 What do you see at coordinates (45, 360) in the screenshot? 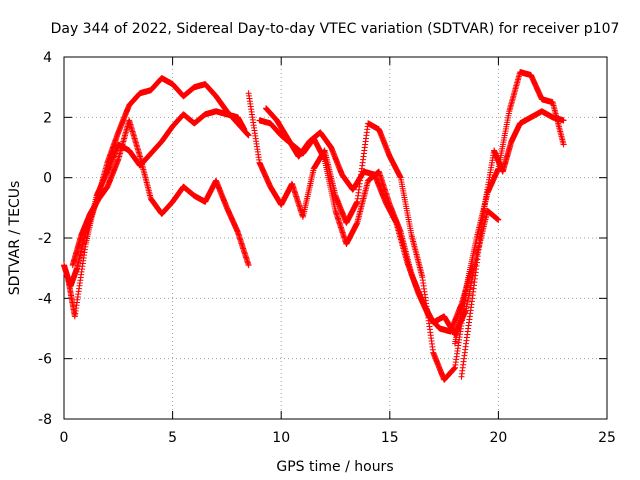
I see `y-tick-label: -6` at bounding box center [45, 360].